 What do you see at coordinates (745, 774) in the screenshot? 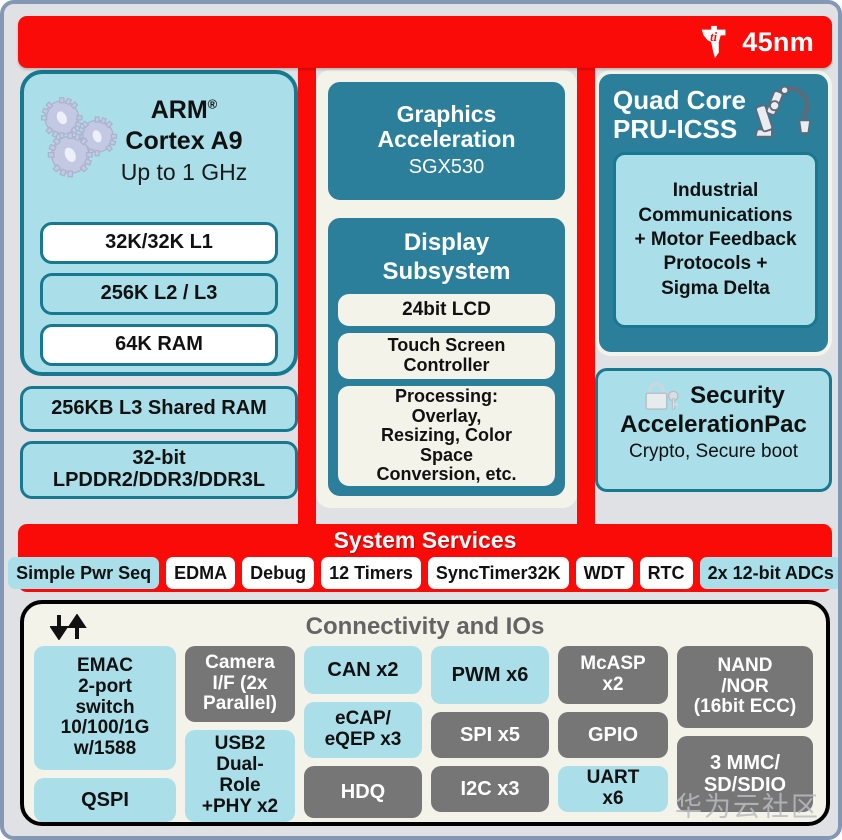
I see `conn-box-mmc: 3 MMC/SD/SDIO` at bounding box center [745, 774].